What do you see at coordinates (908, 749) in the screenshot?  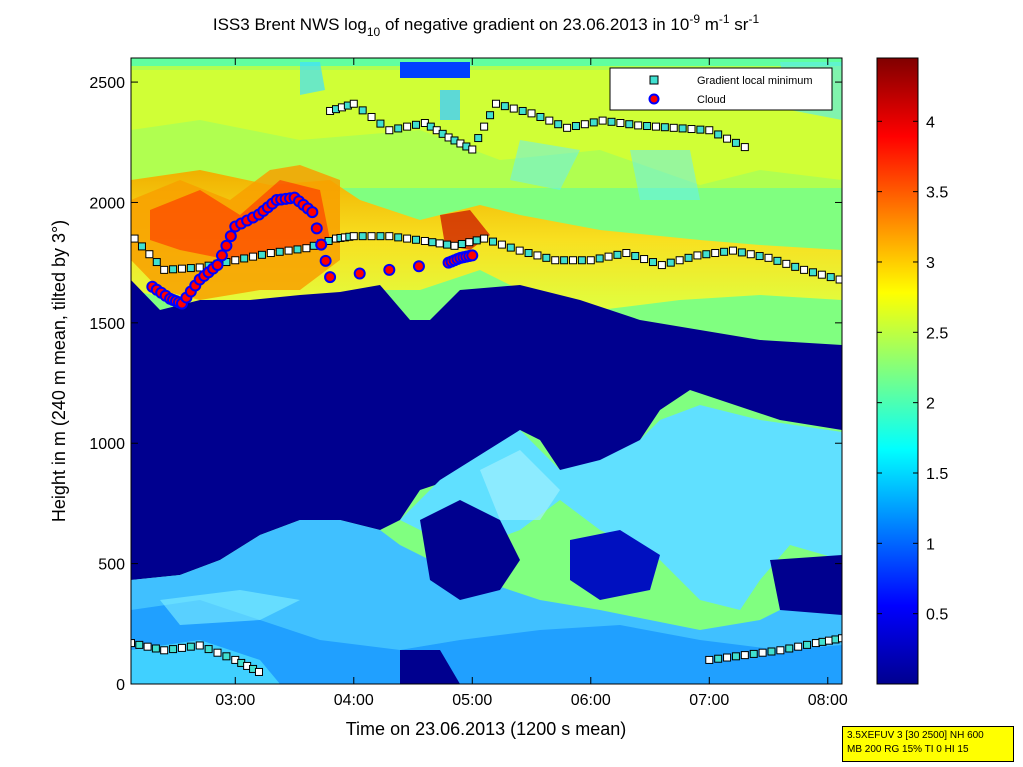 I see `info-line-2: MB 200 RG 15% TI 0 HI 15` at bounding box center [908, 749].